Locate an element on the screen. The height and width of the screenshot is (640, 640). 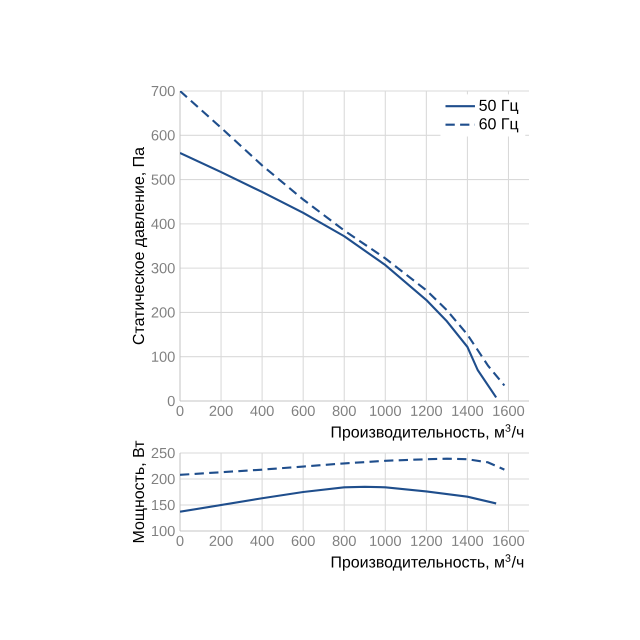
y-axis-title: Статическое давление, Па is located at coordinates (140, 245).